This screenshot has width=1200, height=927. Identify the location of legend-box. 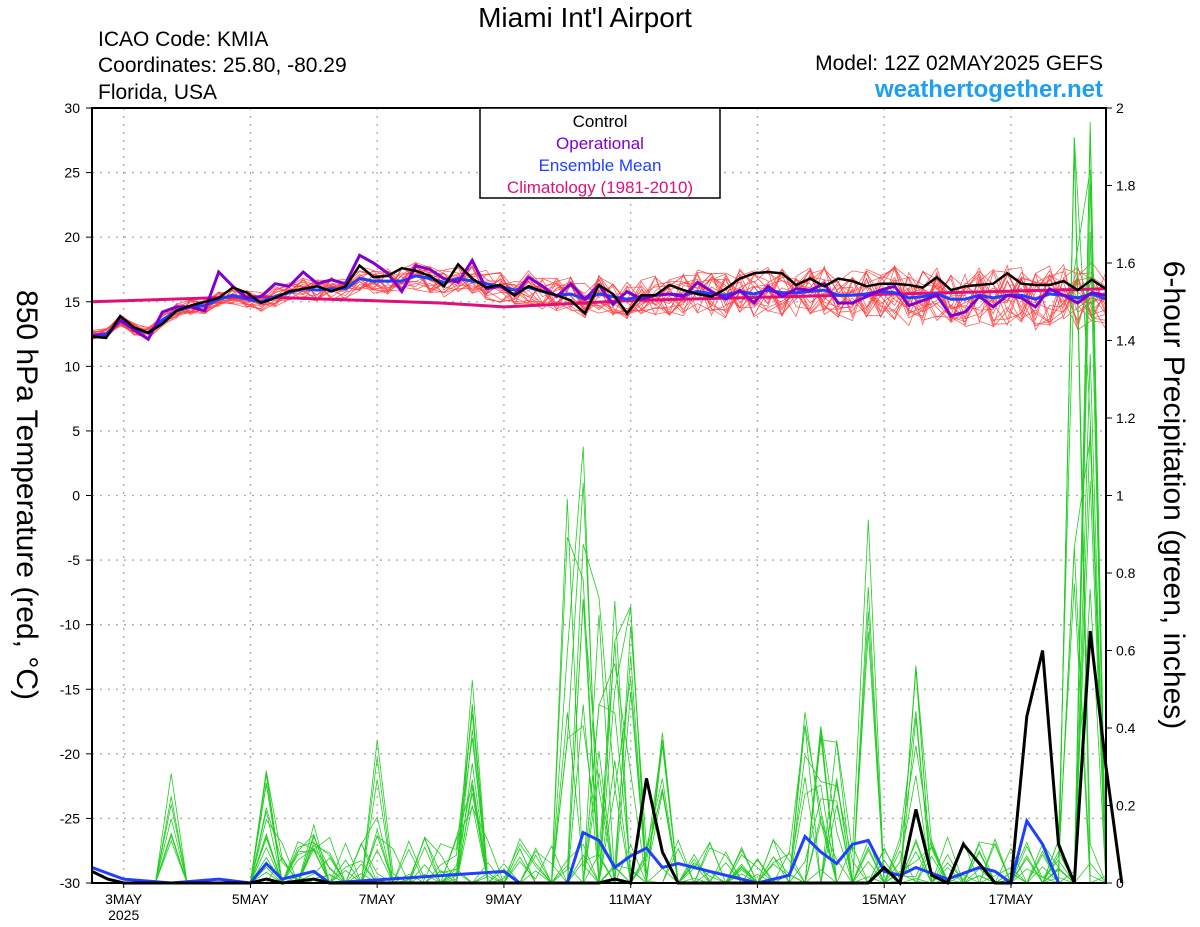
(600, 153).